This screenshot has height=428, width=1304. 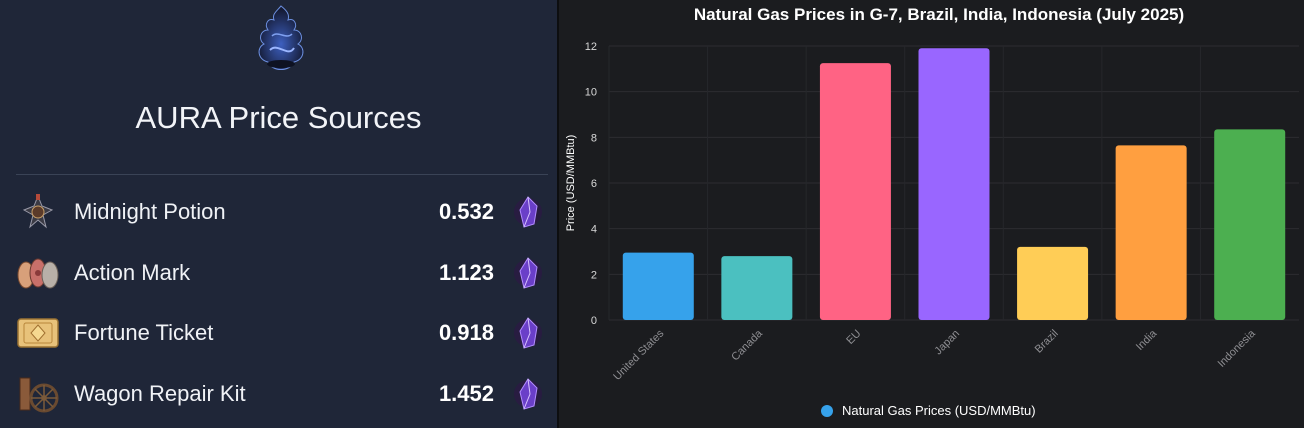 What do you see at coordinates (282, 394) in the screenshot?
I see `price-source-row-wagon-repair-kit: Wagon Repair Kit 1.452` at bounding box center [282, 394].